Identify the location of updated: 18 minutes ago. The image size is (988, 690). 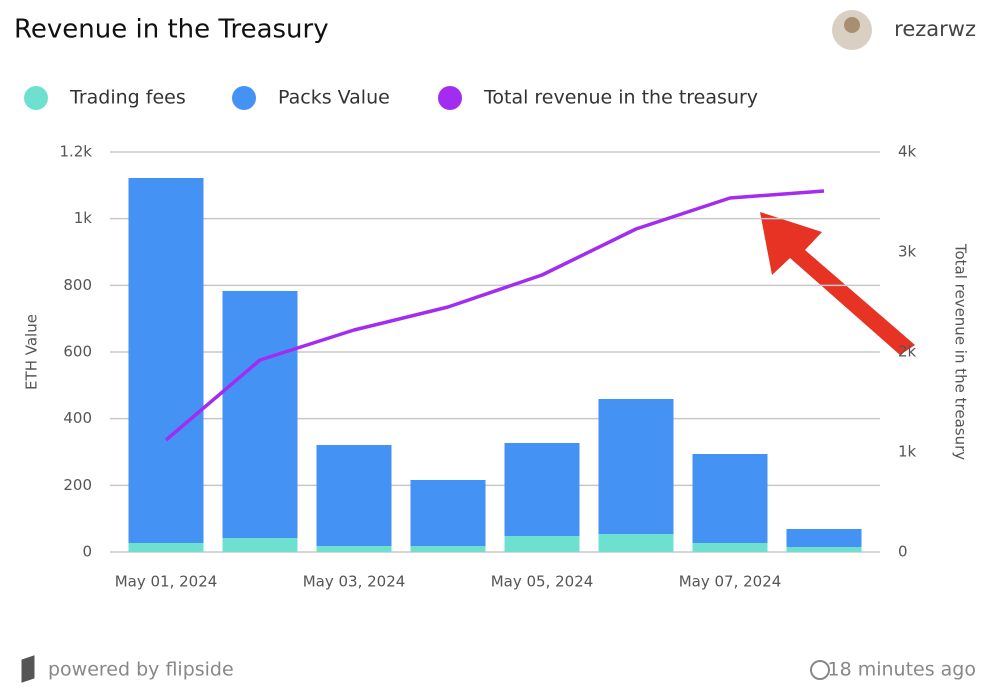
(902, 670).